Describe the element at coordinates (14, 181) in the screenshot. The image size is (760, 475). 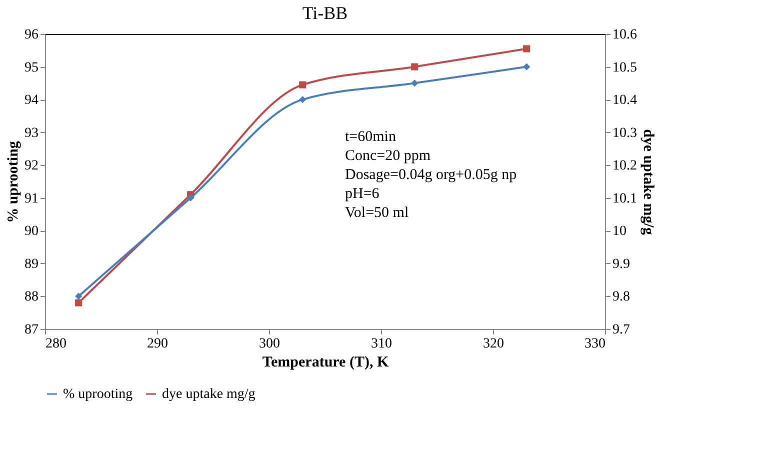
I see `y-axis-title: % uprooting` at that location.